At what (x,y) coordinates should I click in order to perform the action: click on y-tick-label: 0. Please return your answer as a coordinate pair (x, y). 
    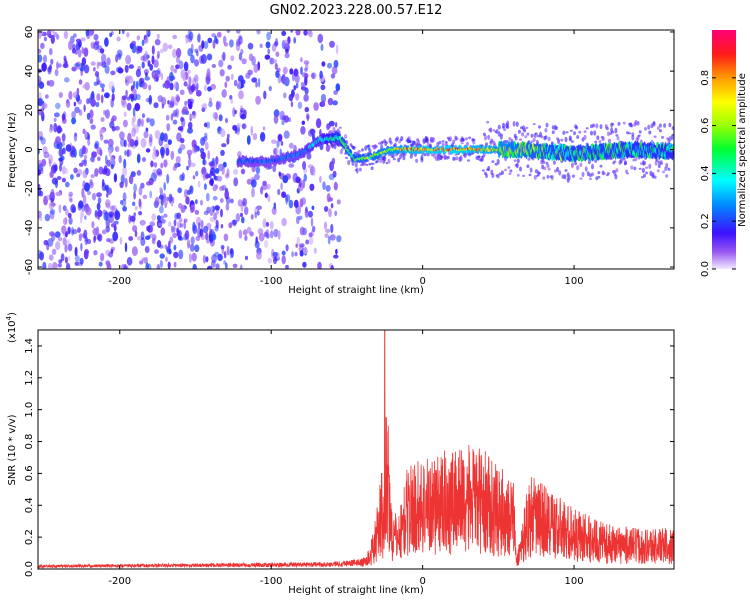
    Looking at the image, I should click on (29, 149).